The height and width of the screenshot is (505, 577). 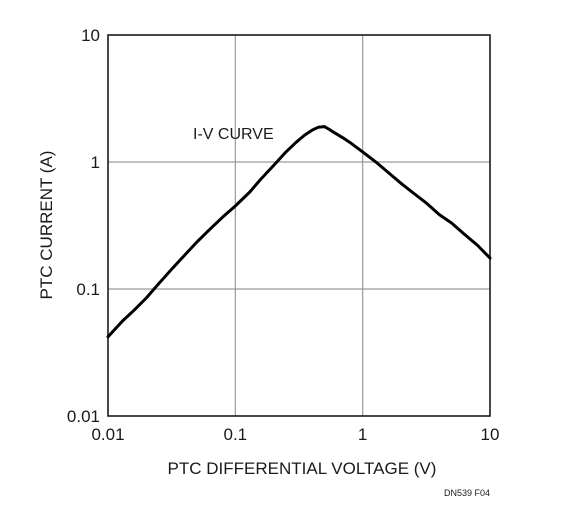 What do you see at coordinates (107, 434) in the screenshot?
I see `x-tick-label: 0.01` at bounding box center [107, 434].